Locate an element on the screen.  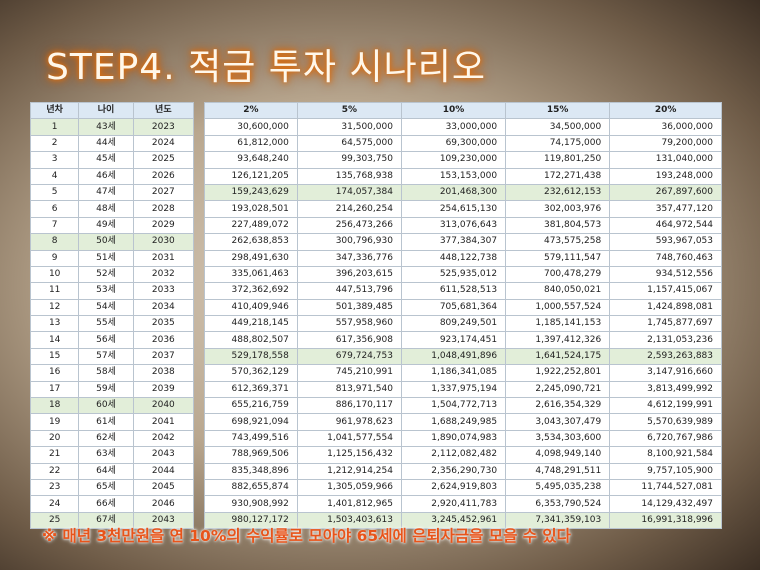
table-row: 23 65세 2045 is located at coordinates (112, 487).